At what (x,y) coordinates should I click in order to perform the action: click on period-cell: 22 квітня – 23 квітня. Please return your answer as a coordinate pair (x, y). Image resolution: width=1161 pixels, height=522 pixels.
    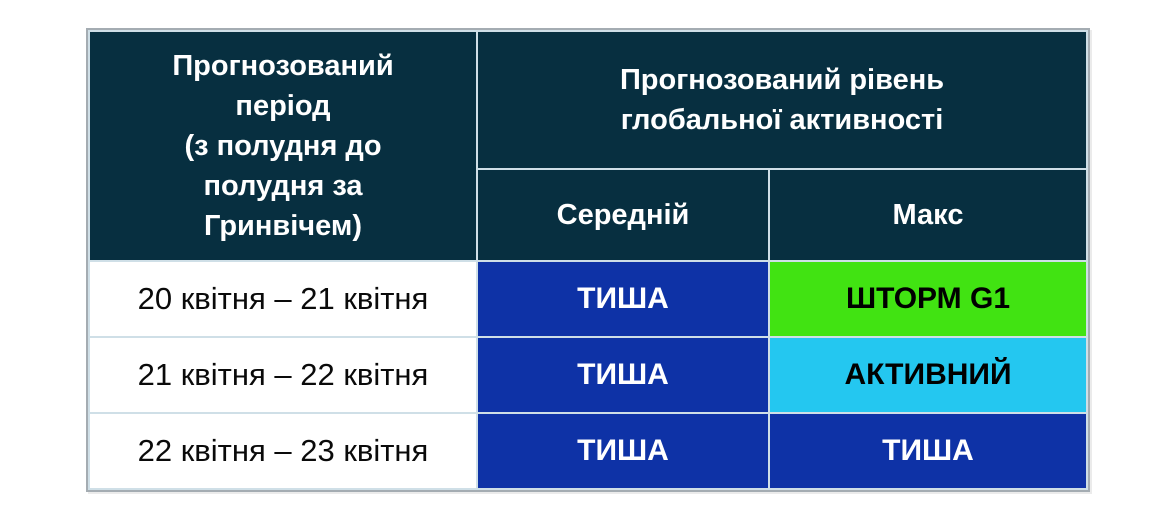
    Looking at the image, I should click on (283, 451).